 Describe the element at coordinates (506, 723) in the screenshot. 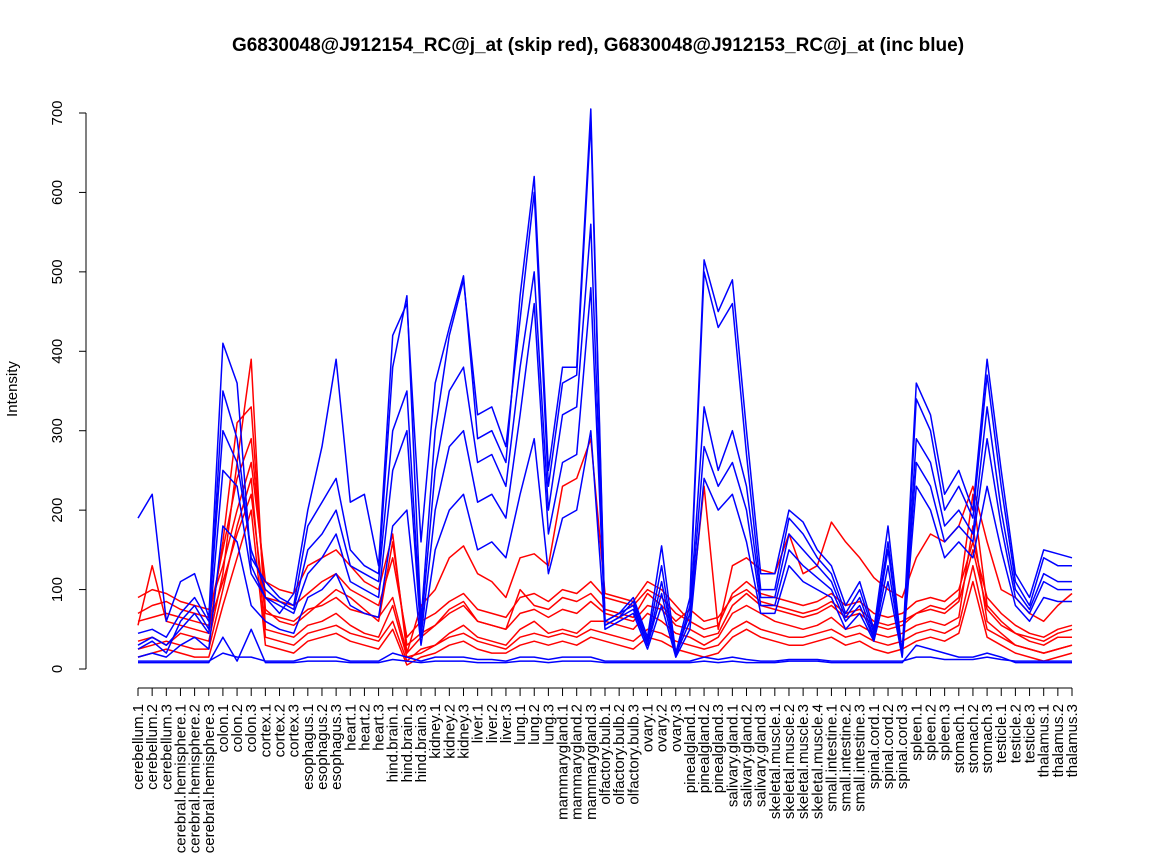

I see `x-tick-label: liver.3` at that location.